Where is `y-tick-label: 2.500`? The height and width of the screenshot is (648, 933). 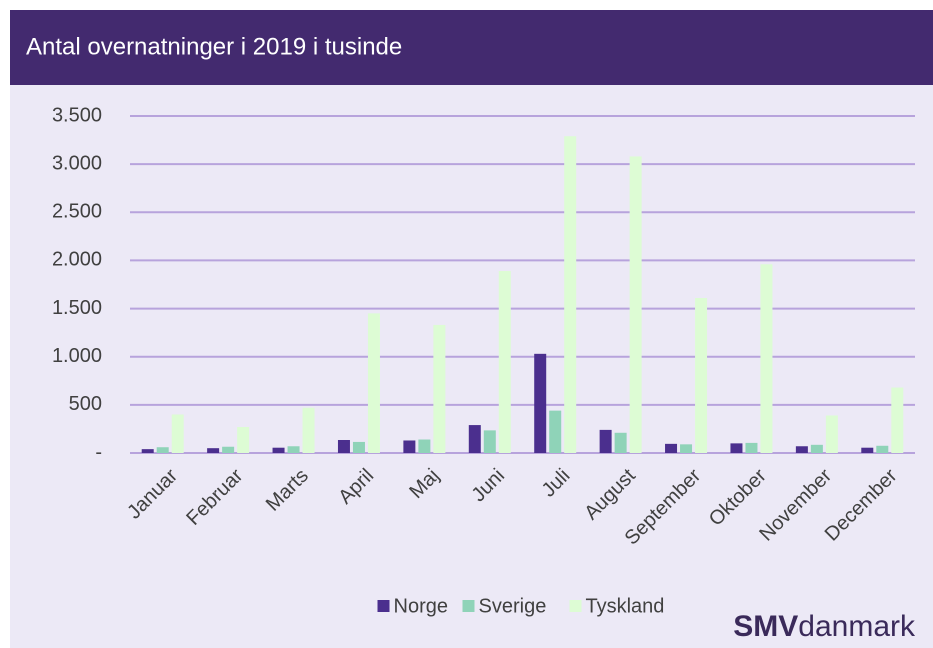
y-tick-label: 2.500 is located at coordinates (77, 212).